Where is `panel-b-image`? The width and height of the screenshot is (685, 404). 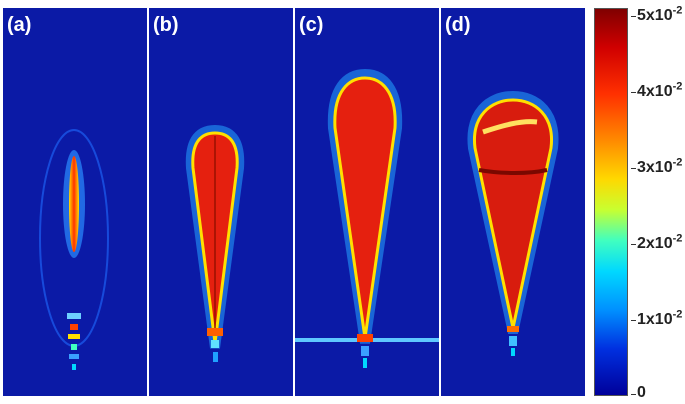 panel-b-image is located at coordinates (215, 243).